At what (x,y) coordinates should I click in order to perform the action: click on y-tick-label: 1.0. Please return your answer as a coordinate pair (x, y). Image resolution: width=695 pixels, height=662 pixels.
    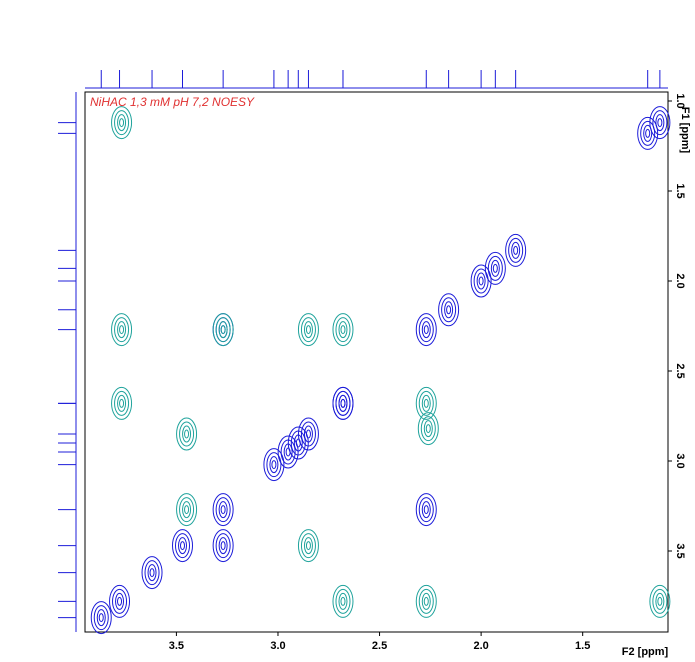
    Looking at the image, I should click on (680, 100).